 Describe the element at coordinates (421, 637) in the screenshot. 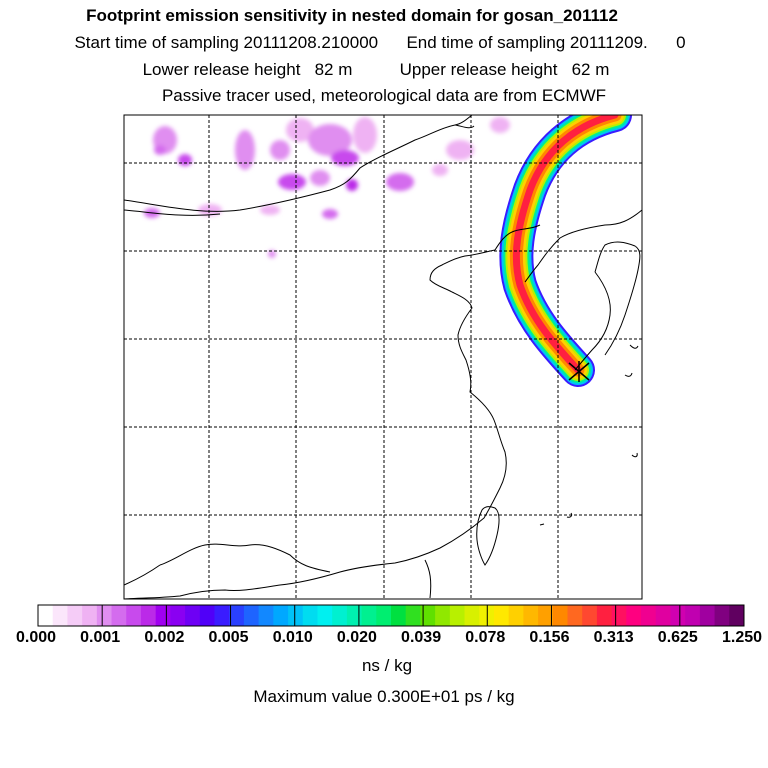

I see `colorbar-tick-label: 0.039` at that location.